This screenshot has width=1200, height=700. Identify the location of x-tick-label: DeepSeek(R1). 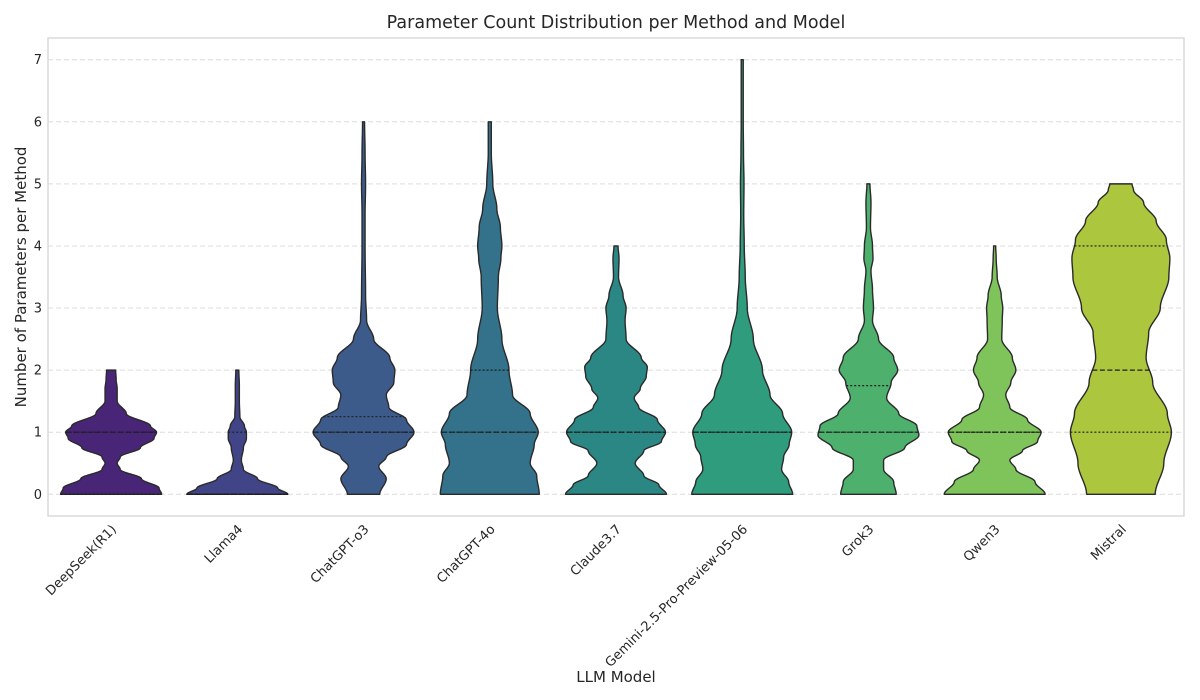
(81, 560).